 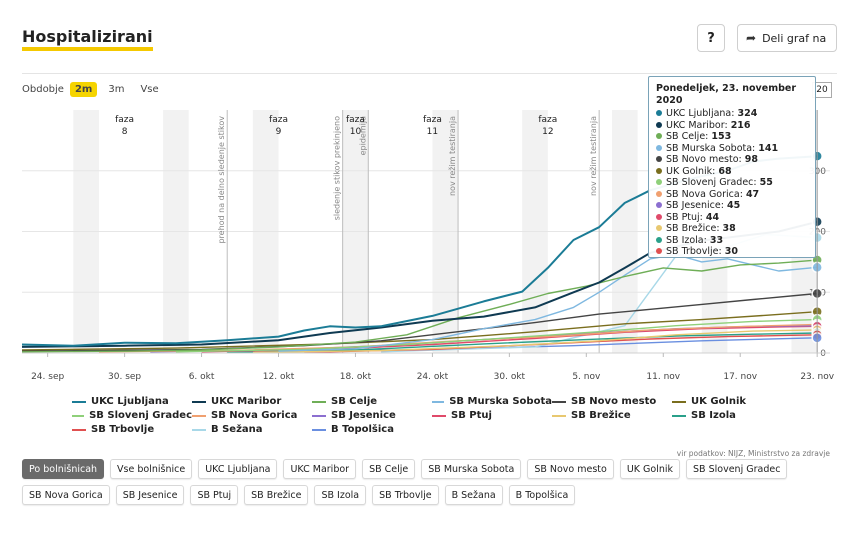 What do you see at coordinates (389, 469) in the screenshot?
I see `filter-button: SB Celje` at bounding box center [389, 469].